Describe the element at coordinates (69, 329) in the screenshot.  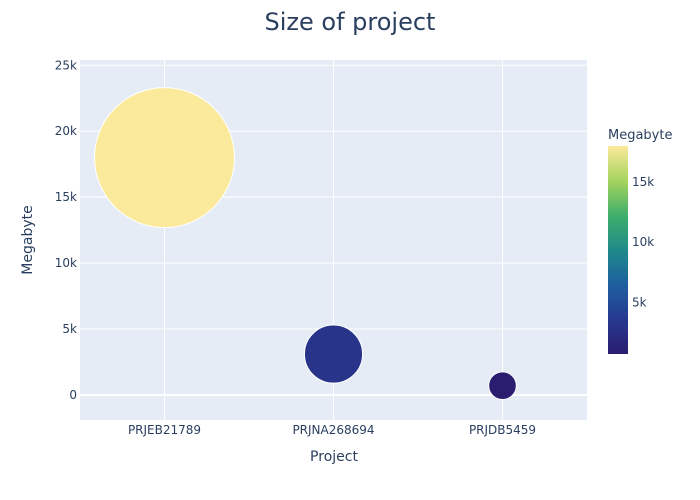
I see `y-tick-label: 5k` at that location.